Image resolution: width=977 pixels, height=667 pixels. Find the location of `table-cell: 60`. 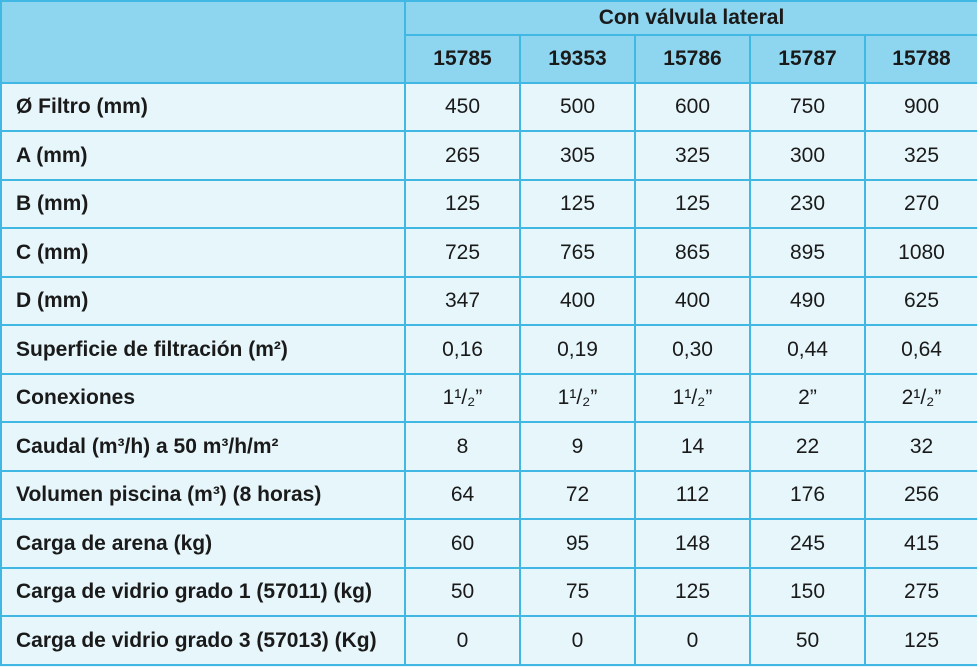

table-cell: 60 is located at coordinates (462, 543).